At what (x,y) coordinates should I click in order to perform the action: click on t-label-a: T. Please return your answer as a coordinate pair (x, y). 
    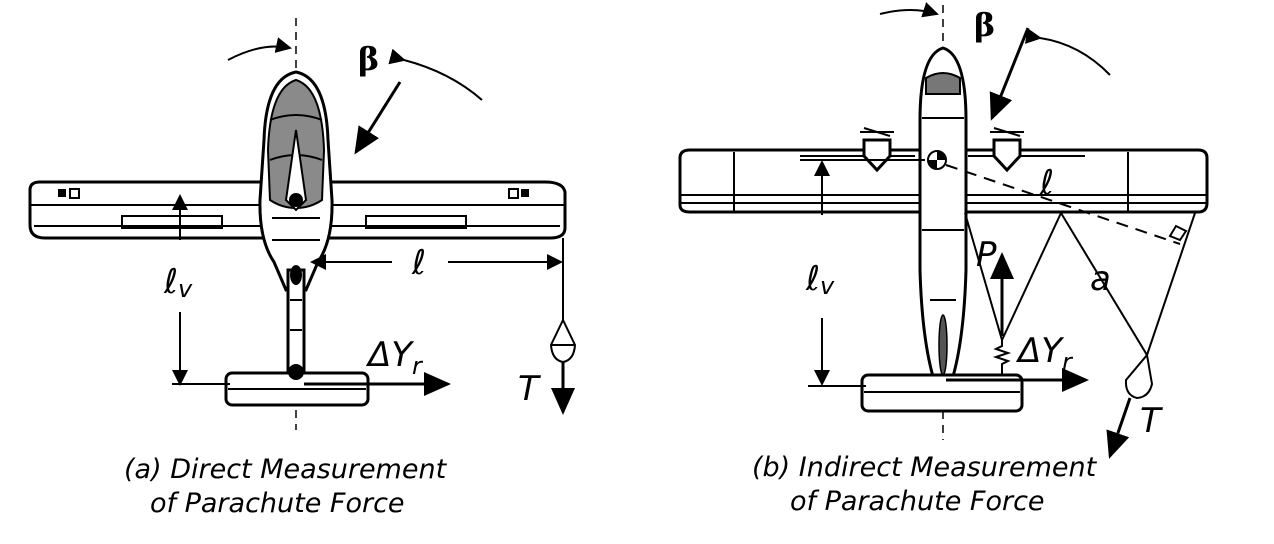
    Looking at the image, I should click on (529, 389).